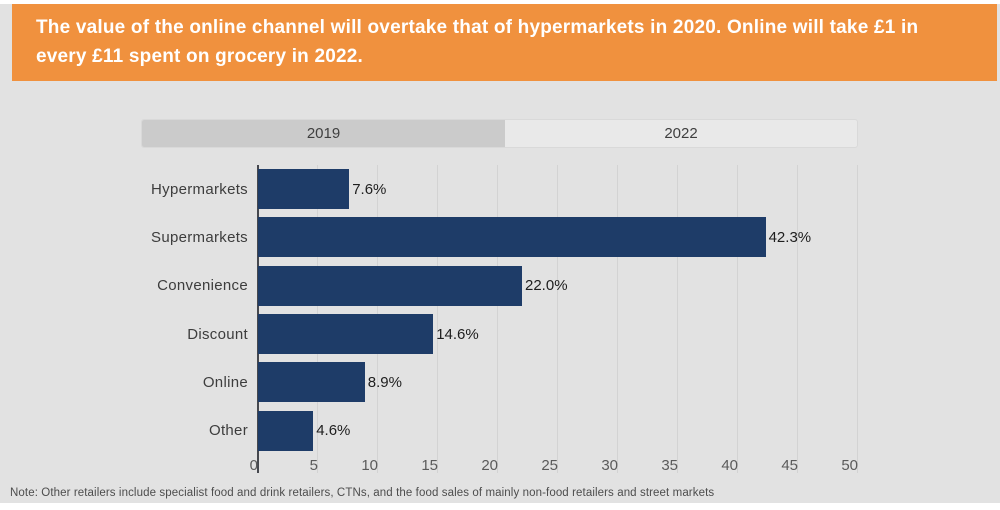  I want to click on x-tick-label: 5, so click(313, 465).